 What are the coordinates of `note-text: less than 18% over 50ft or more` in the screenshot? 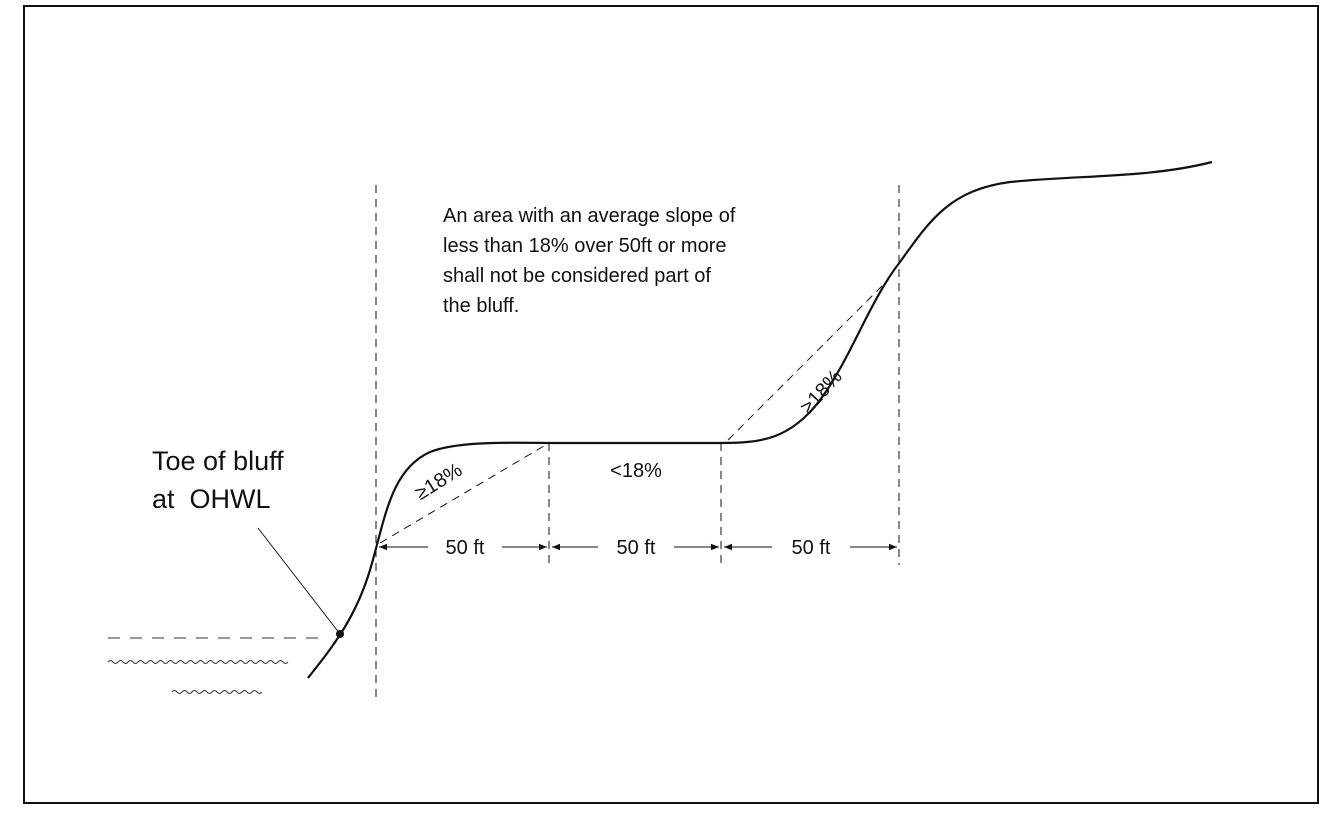 It's located at (584, 246).